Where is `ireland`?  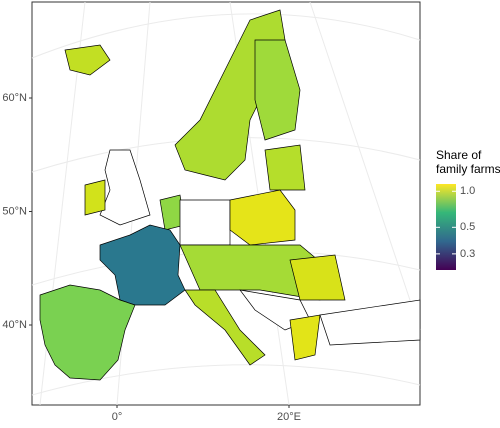
ireland is located at coordinates (95, 197).